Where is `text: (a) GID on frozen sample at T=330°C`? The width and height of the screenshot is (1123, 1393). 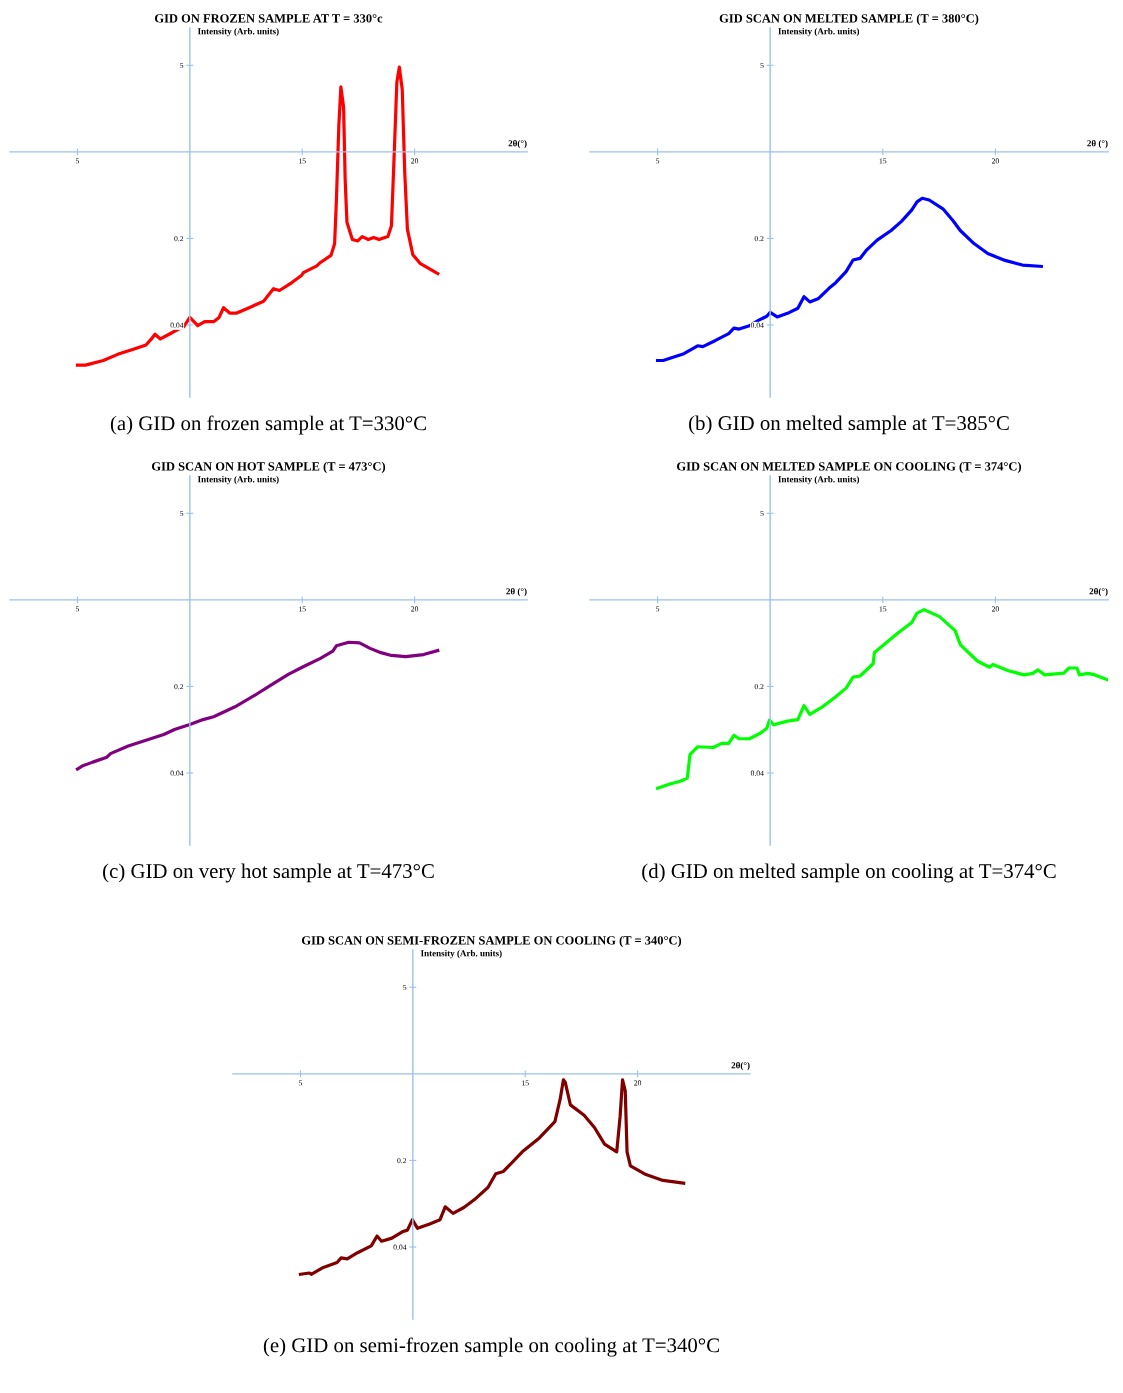
text: (a) GID on frozen sample at T=330°C is located at coordinates (268, 425).